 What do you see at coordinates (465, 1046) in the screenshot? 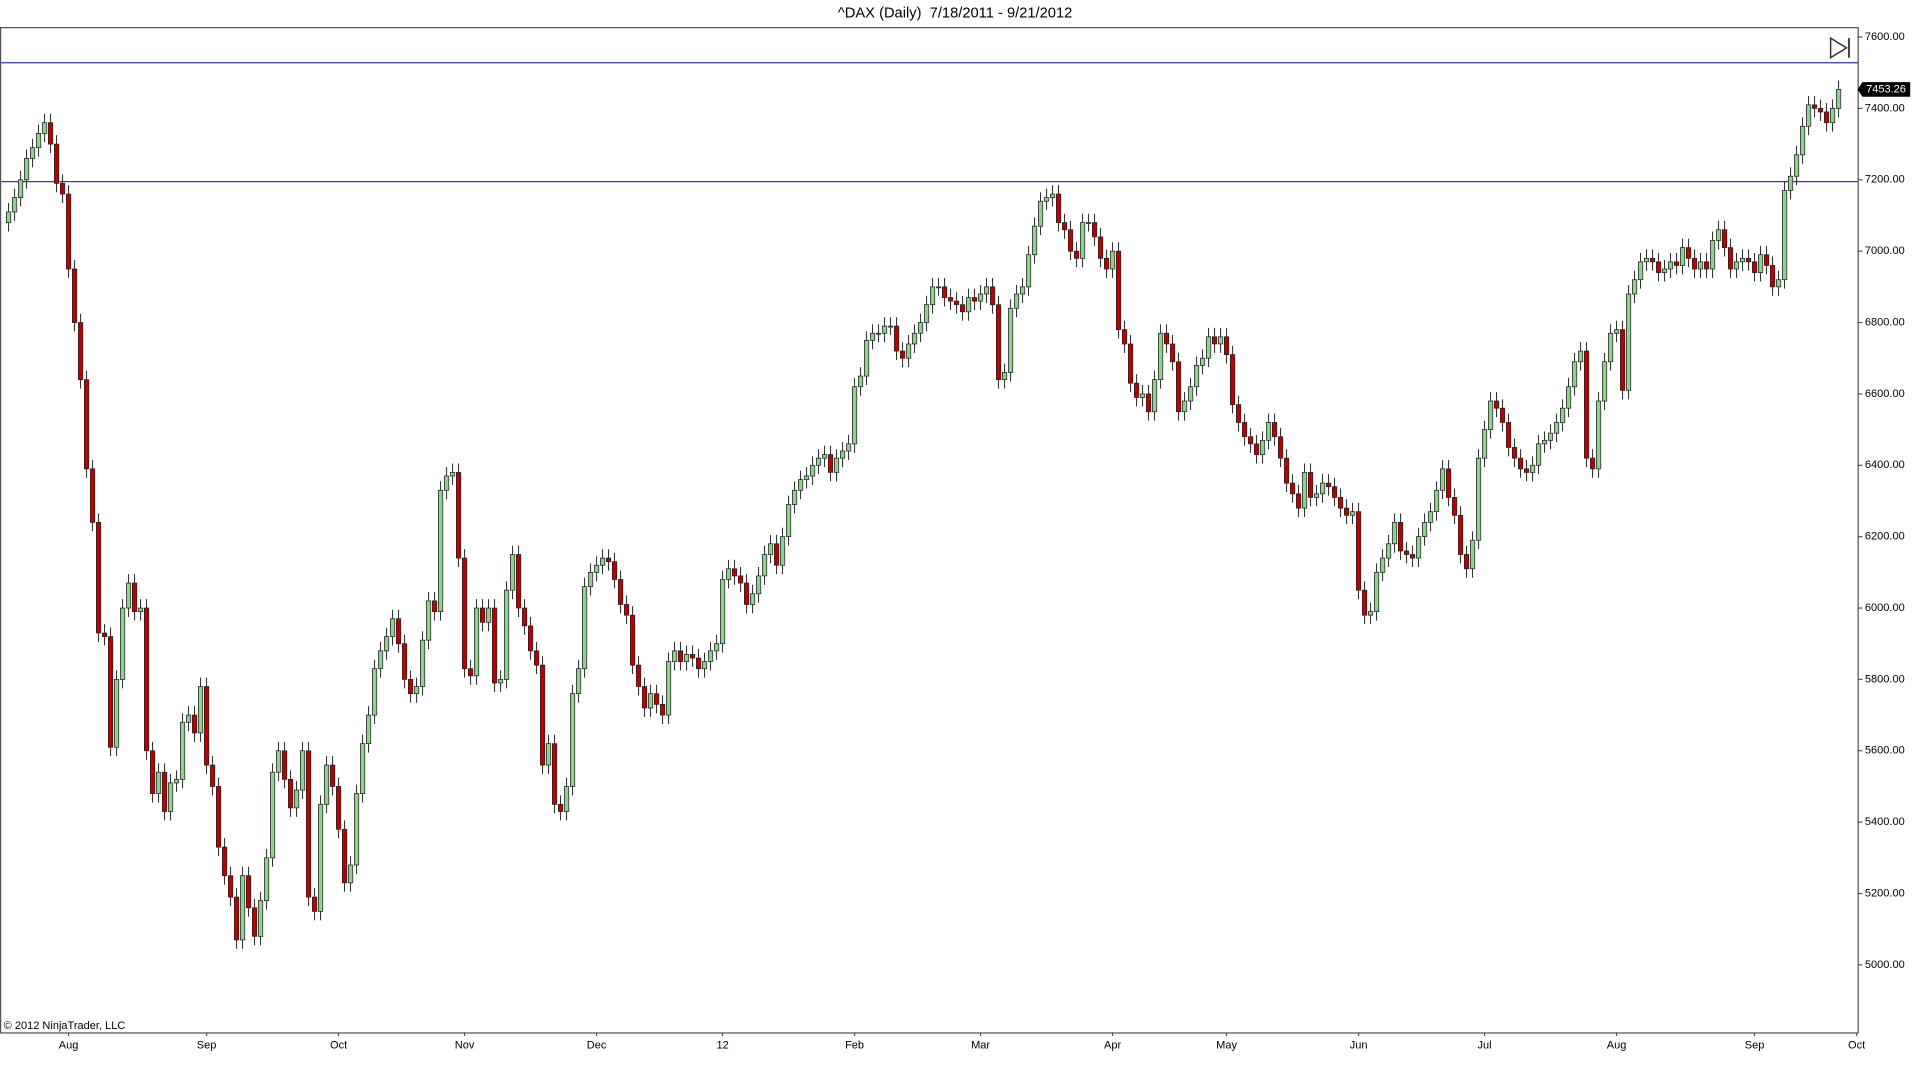
I see `x-tick-label: Nov` at bounding box center [465, 1046].